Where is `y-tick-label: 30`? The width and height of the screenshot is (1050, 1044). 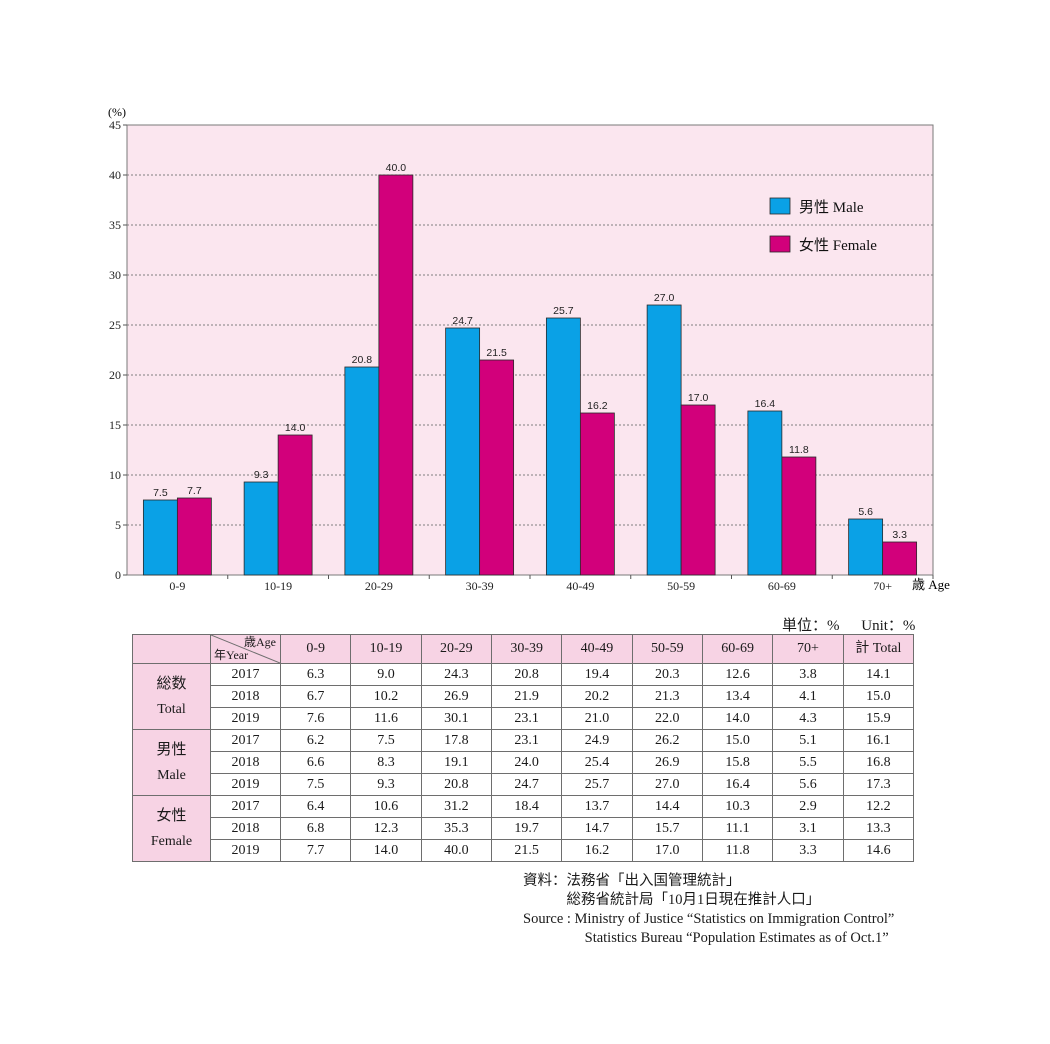
y-tick-label: 30 is located at coordinates (115, 275).